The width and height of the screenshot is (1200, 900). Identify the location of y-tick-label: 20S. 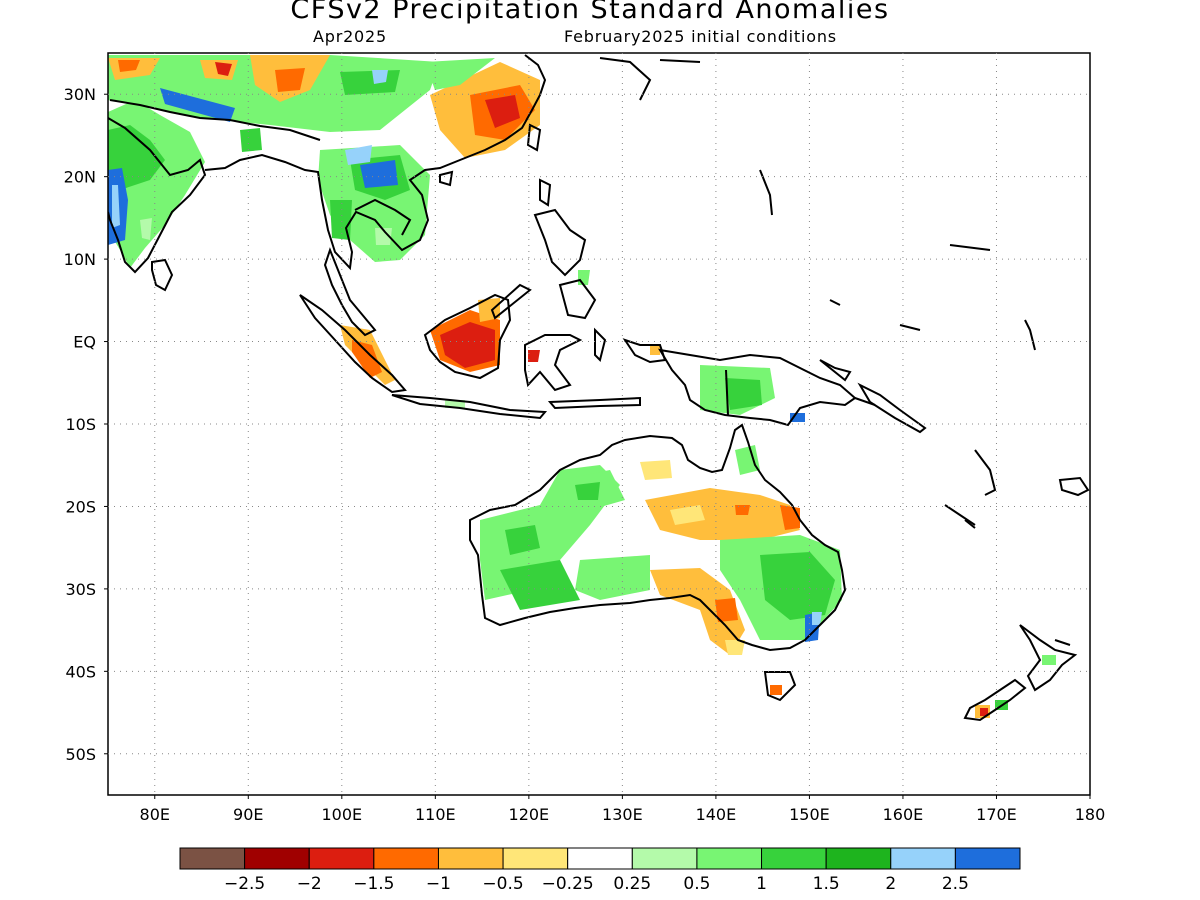
(80, 506).